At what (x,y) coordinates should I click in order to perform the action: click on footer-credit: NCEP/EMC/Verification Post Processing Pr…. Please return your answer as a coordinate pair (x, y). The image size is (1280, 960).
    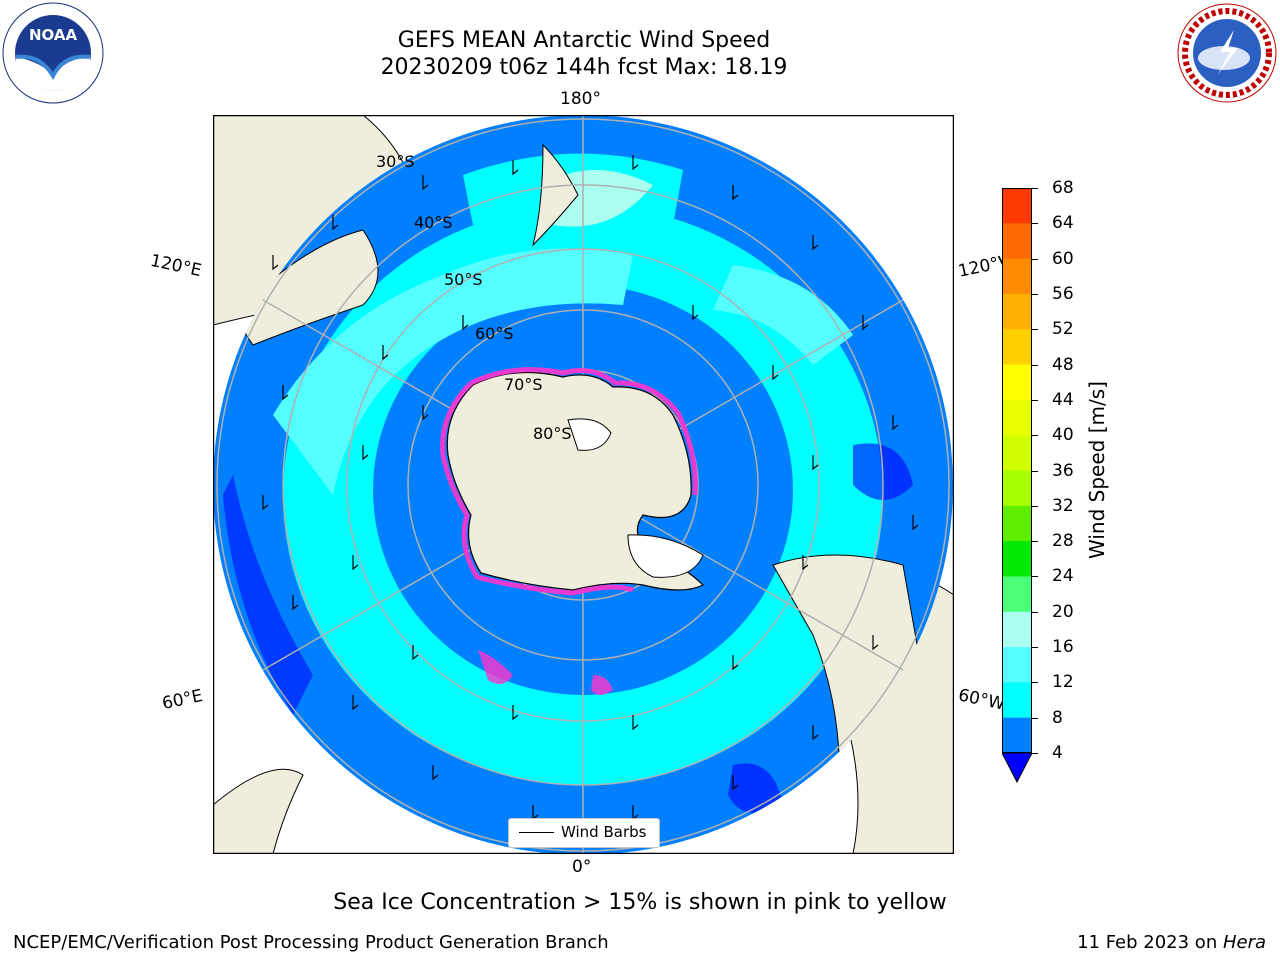
    Looking at the image, I should click on (311, 942).